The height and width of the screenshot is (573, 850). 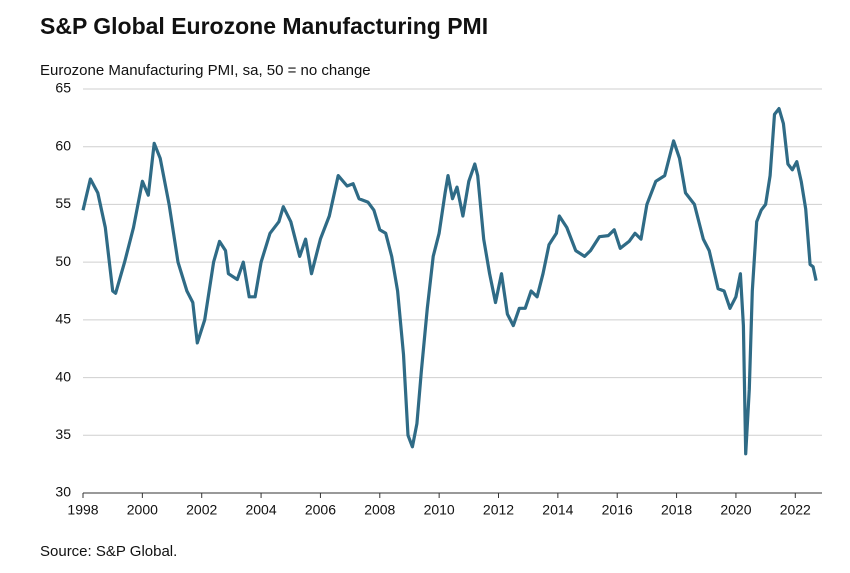 I want to click on y-tick-label: 50, so click(x=63, y=261).